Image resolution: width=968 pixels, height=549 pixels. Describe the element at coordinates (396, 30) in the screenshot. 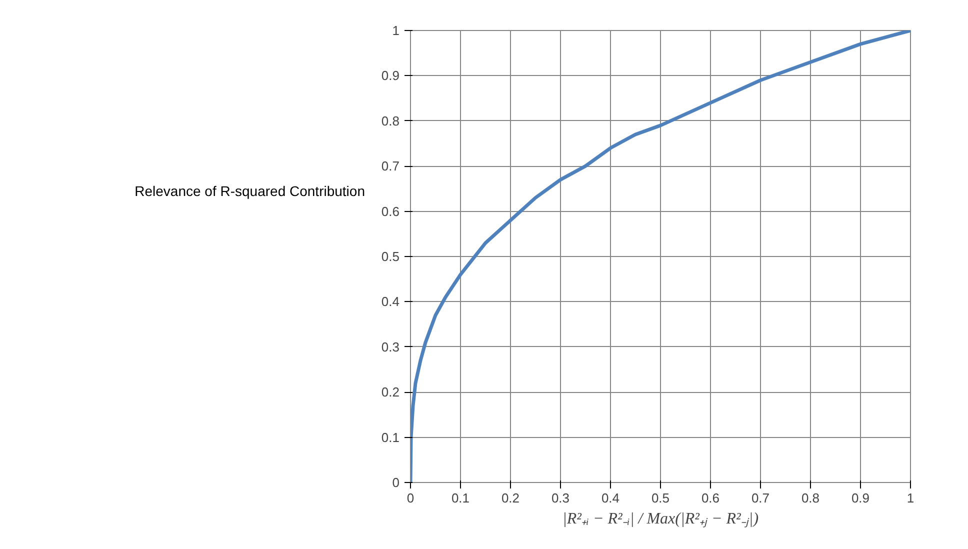

I see `y-tick-label: 1` at that location.